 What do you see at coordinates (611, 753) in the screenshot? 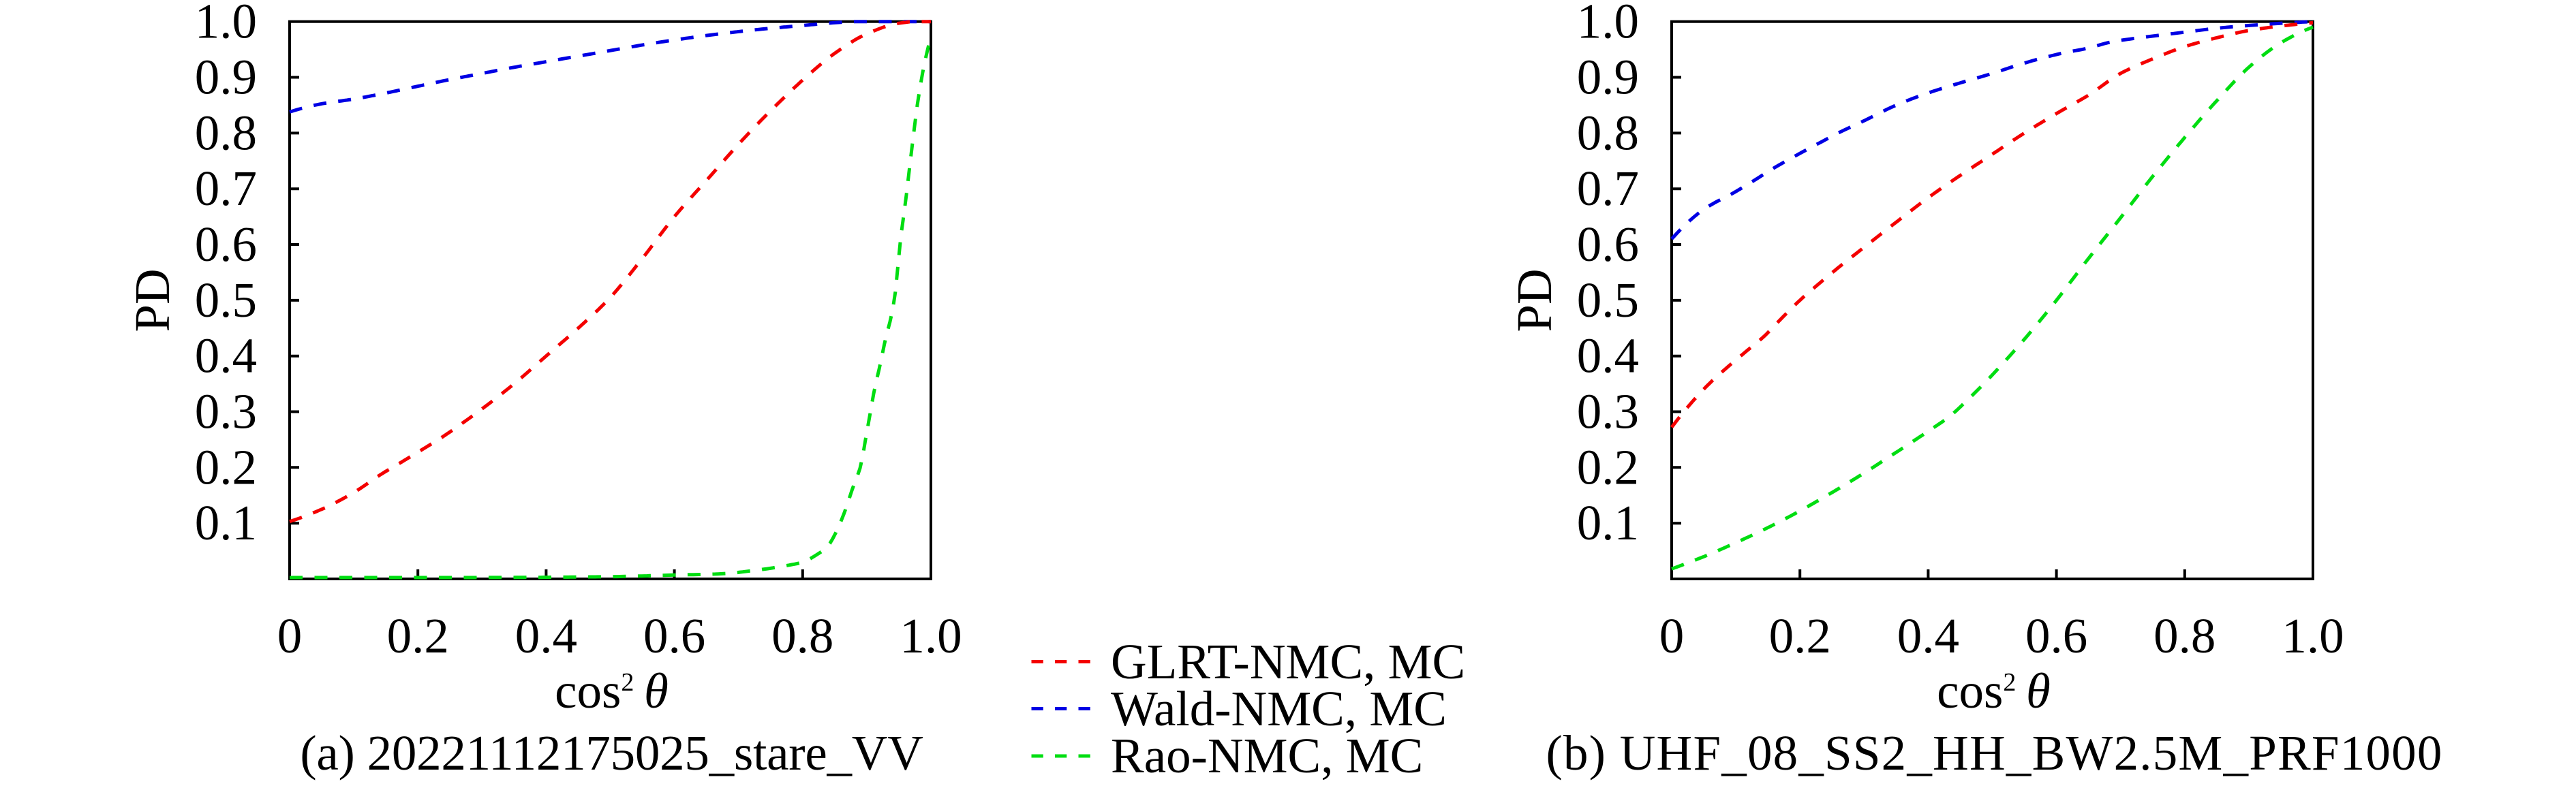
I see `svg-text: (a) 20221112175025_stare_VV` at bounding box center [611, 753].